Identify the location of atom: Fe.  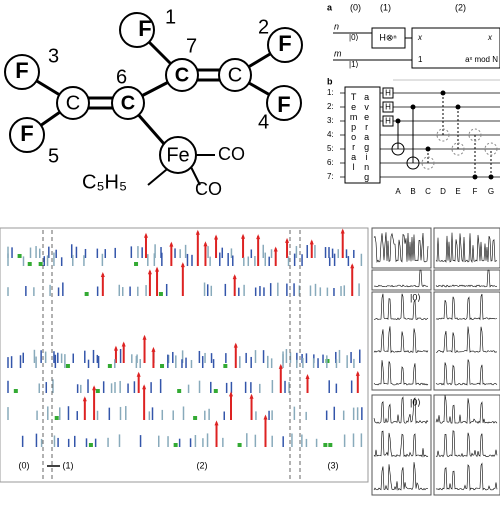
(177, 155).